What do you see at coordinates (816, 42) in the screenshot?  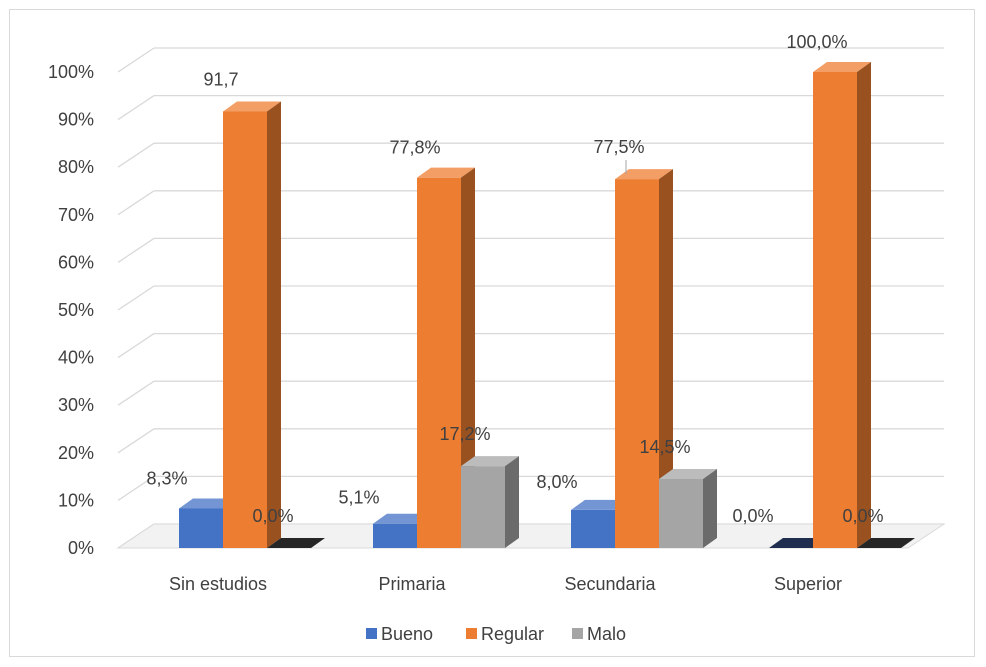 I see `data-label: 100,0%` at bounding box center [816, 42].